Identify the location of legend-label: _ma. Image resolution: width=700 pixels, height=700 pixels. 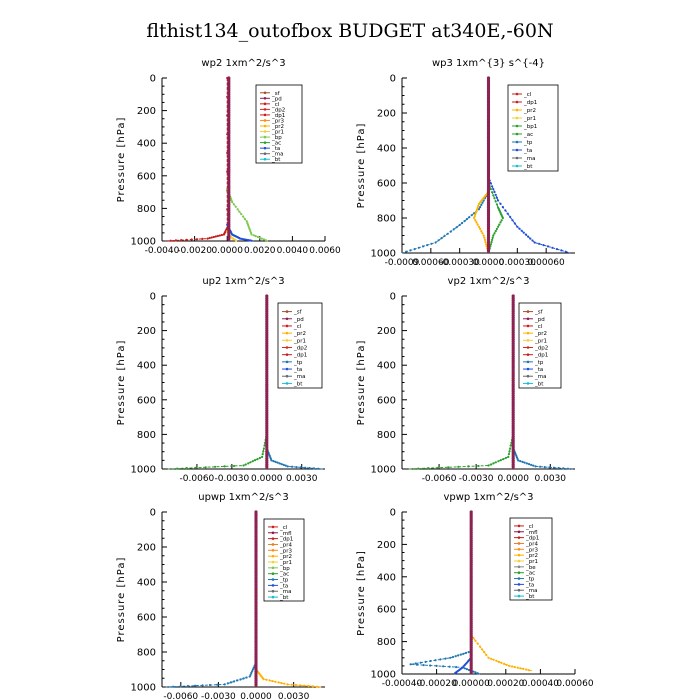
(299, 377).